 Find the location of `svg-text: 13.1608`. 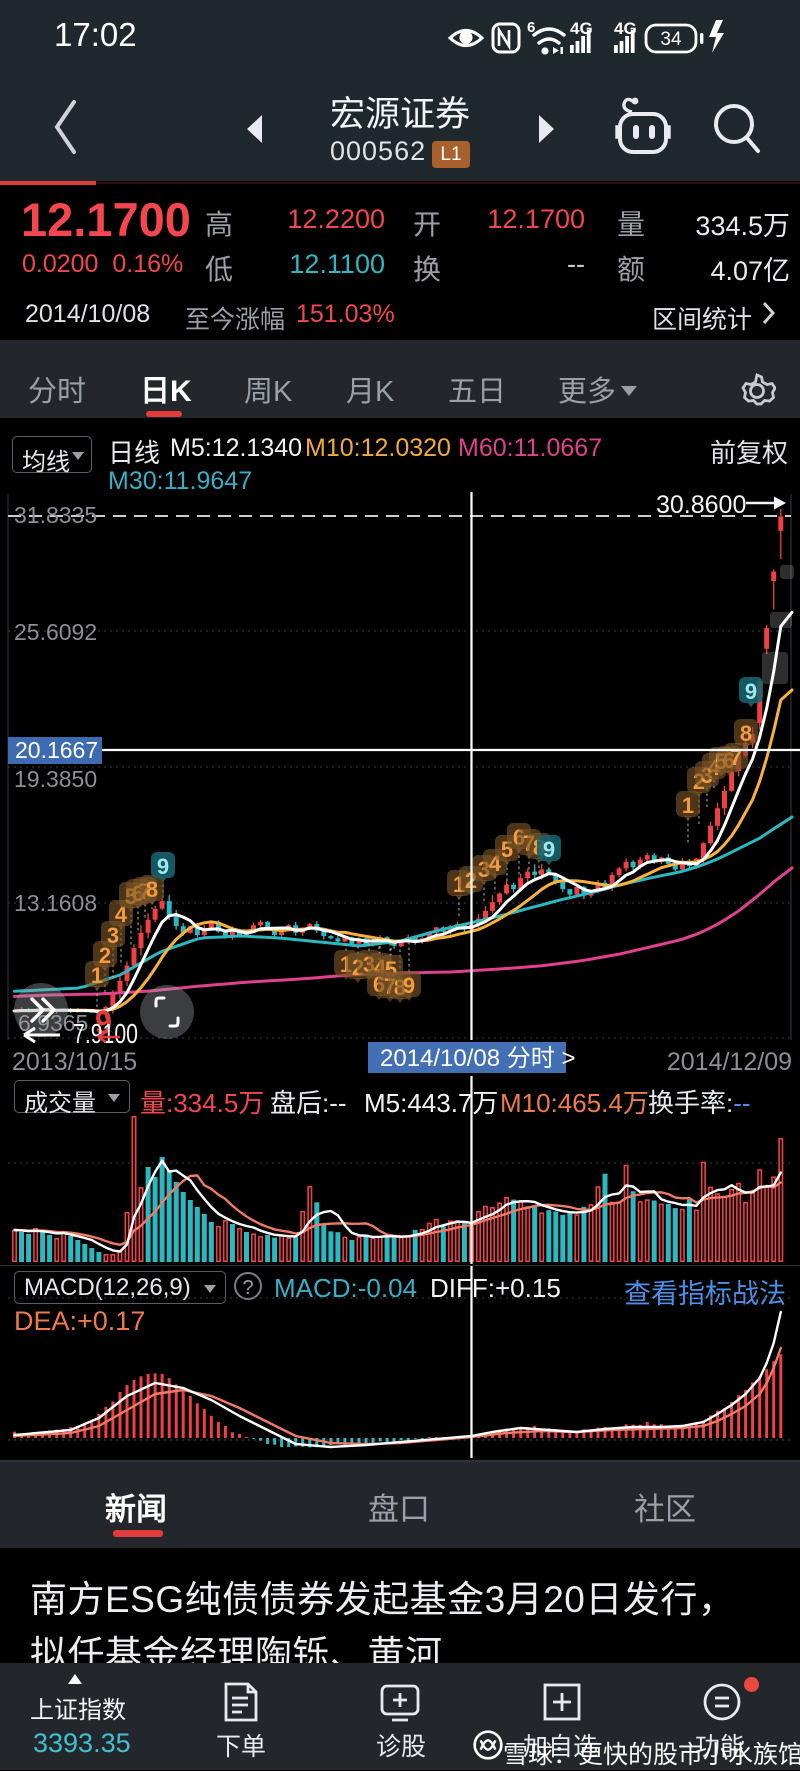

svg-text: 13.1608 is located at coordinates (55, 903).